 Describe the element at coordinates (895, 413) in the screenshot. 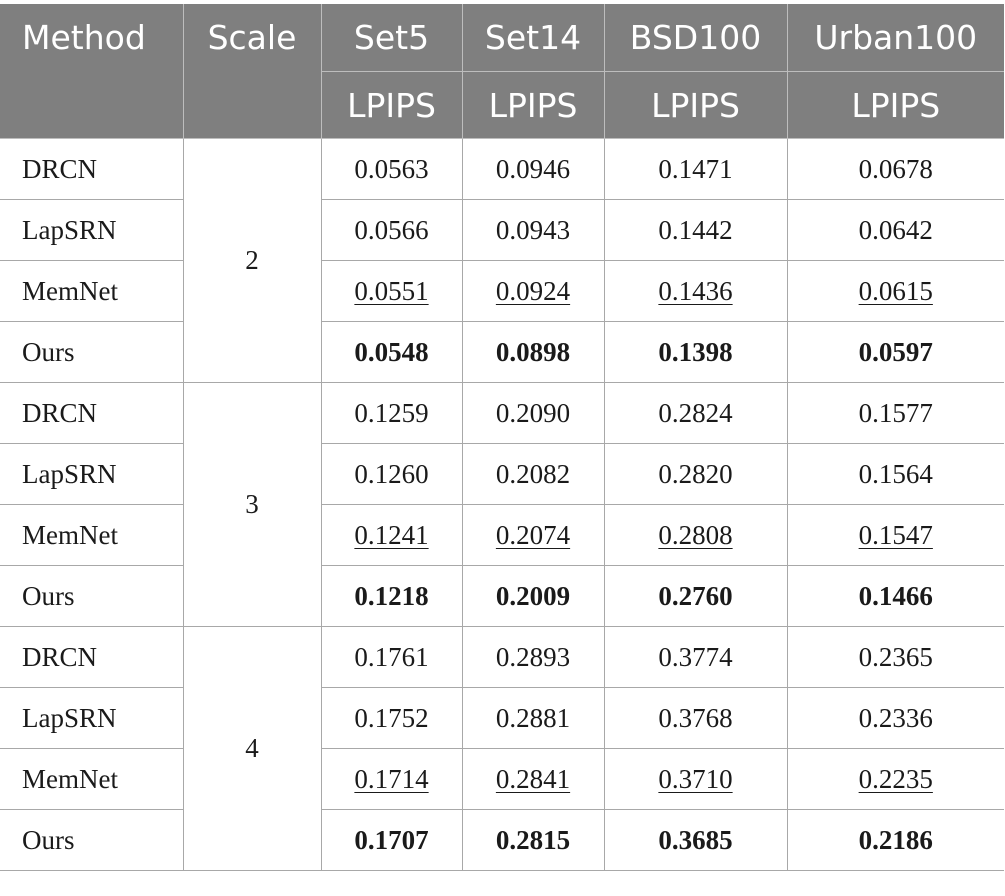

I see `value-cell: 0.1577` at that location.